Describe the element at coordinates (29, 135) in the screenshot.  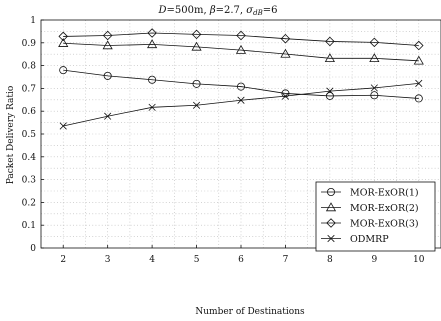
I see `y-tick-label: 0.5` at that location.